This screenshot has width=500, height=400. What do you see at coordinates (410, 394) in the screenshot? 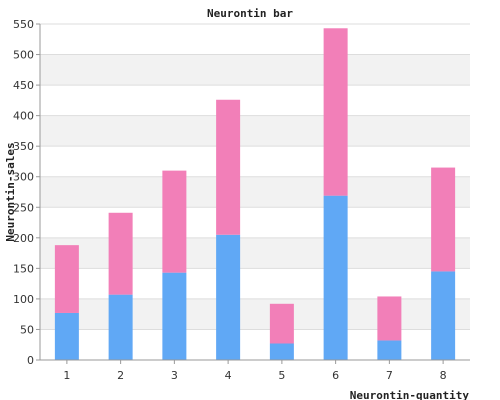
I see `x-axis-label: Neurontin-quantity` at bounding box center [410, 394].